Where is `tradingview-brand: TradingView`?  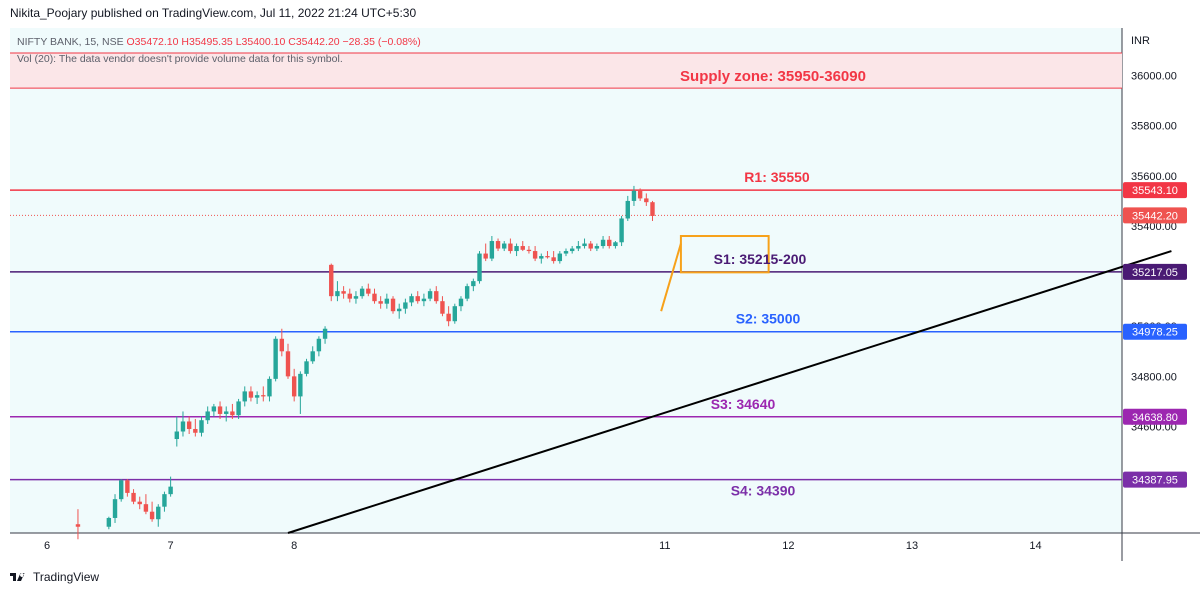 tradingview-brand: TradingView is located at coordinates (66, 577).